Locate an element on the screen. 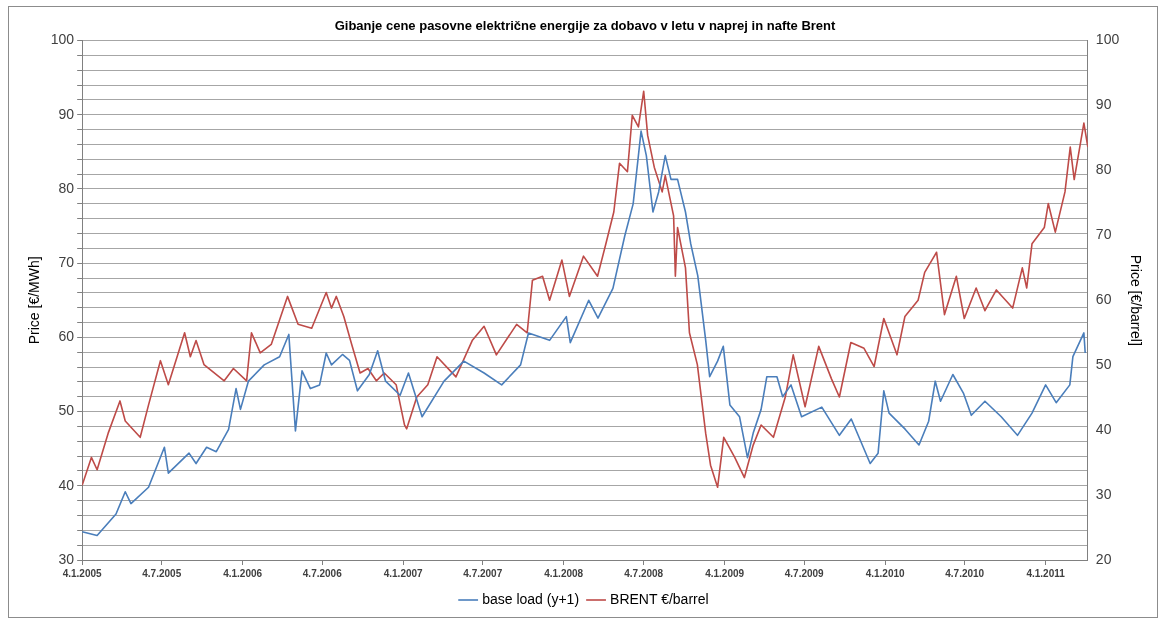 The image size is (1165, 626). x-tick-label: 4.7.2006 is located at coordinates (322, 573).